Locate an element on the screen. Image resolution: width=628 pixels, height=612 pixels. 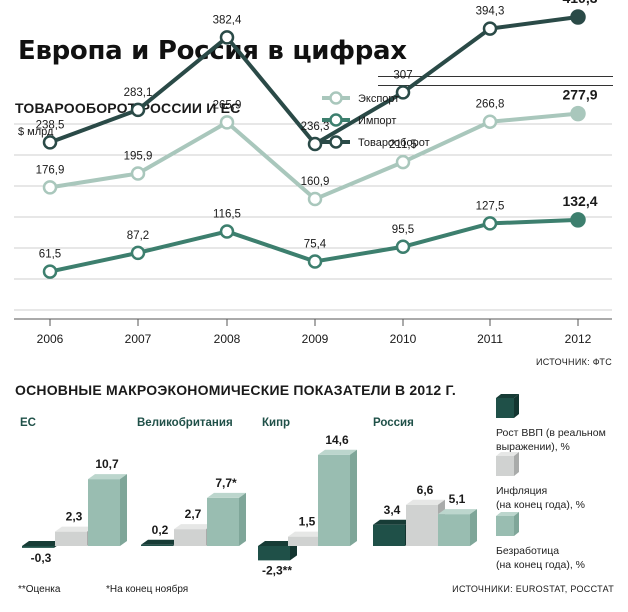
title-rule is located at coordinates (495, 81).